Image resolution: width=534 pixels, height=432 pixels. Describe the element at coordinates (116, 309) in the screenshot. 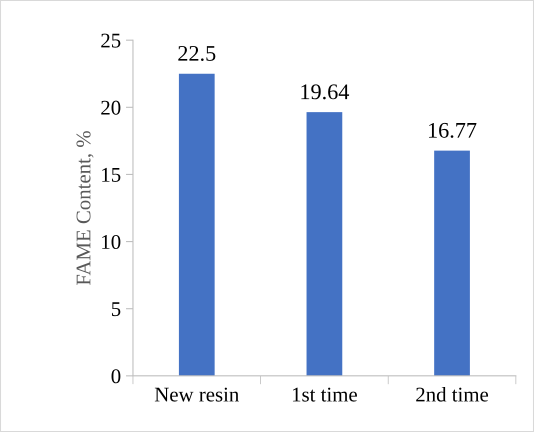

I see `y-tick-label: 5` at that location.